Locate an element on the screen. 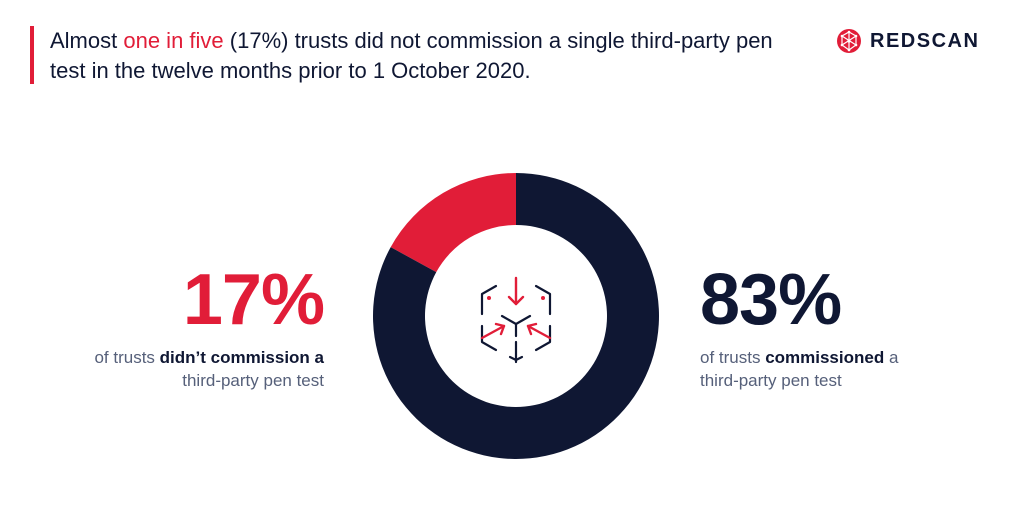  brand-name: REDSCAN is located at coordinates (925, 40).